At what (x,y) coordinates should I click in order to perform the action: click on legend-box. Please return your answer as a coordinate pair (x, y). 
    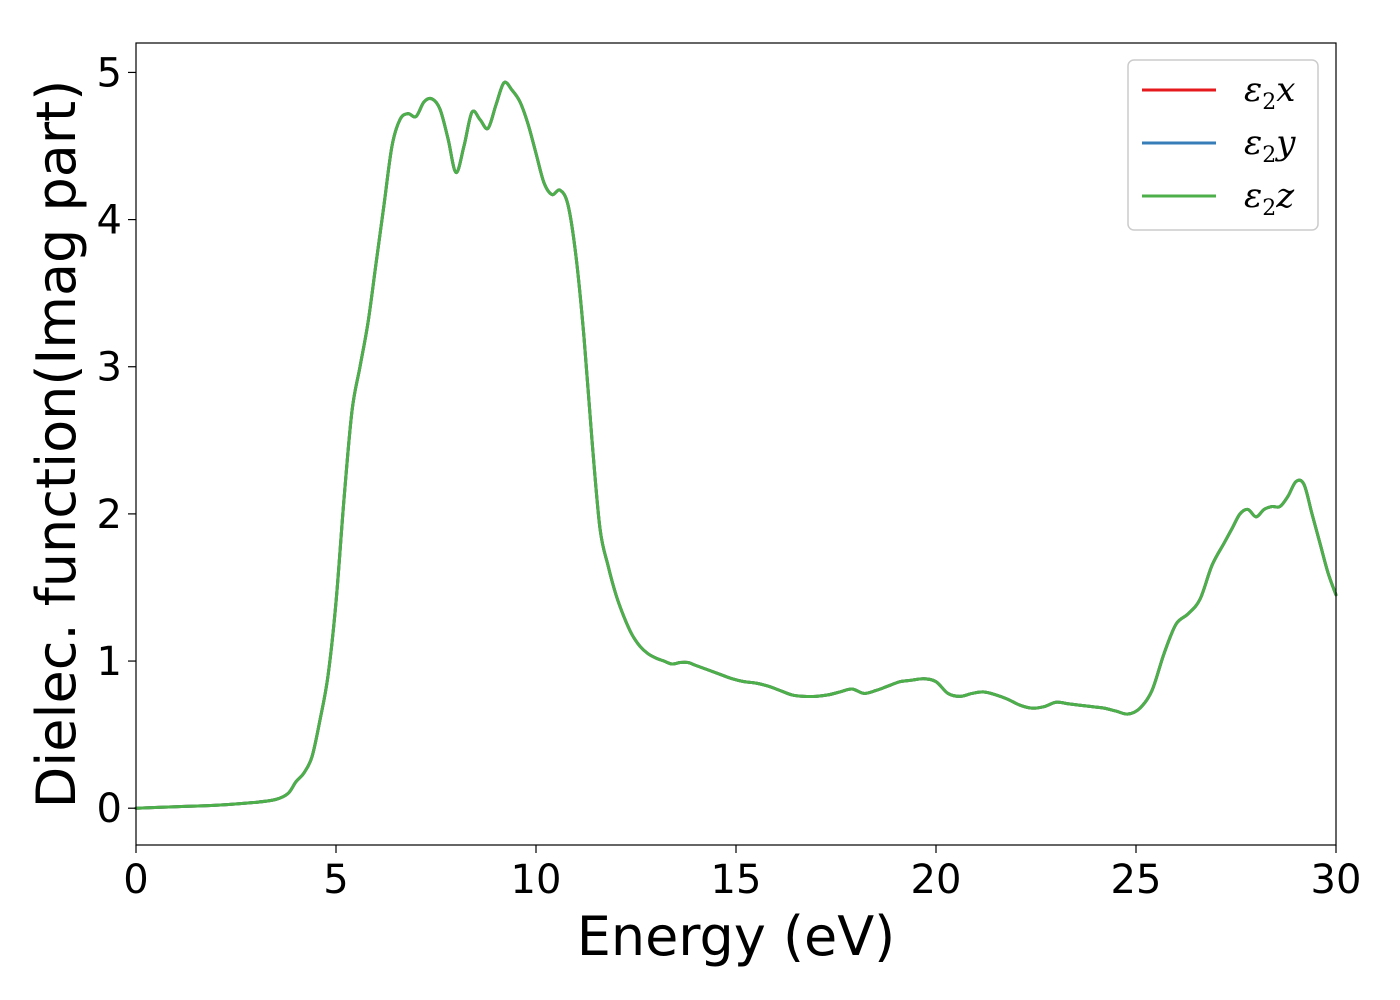
    Looking at the image, I should click on (1223, 145).